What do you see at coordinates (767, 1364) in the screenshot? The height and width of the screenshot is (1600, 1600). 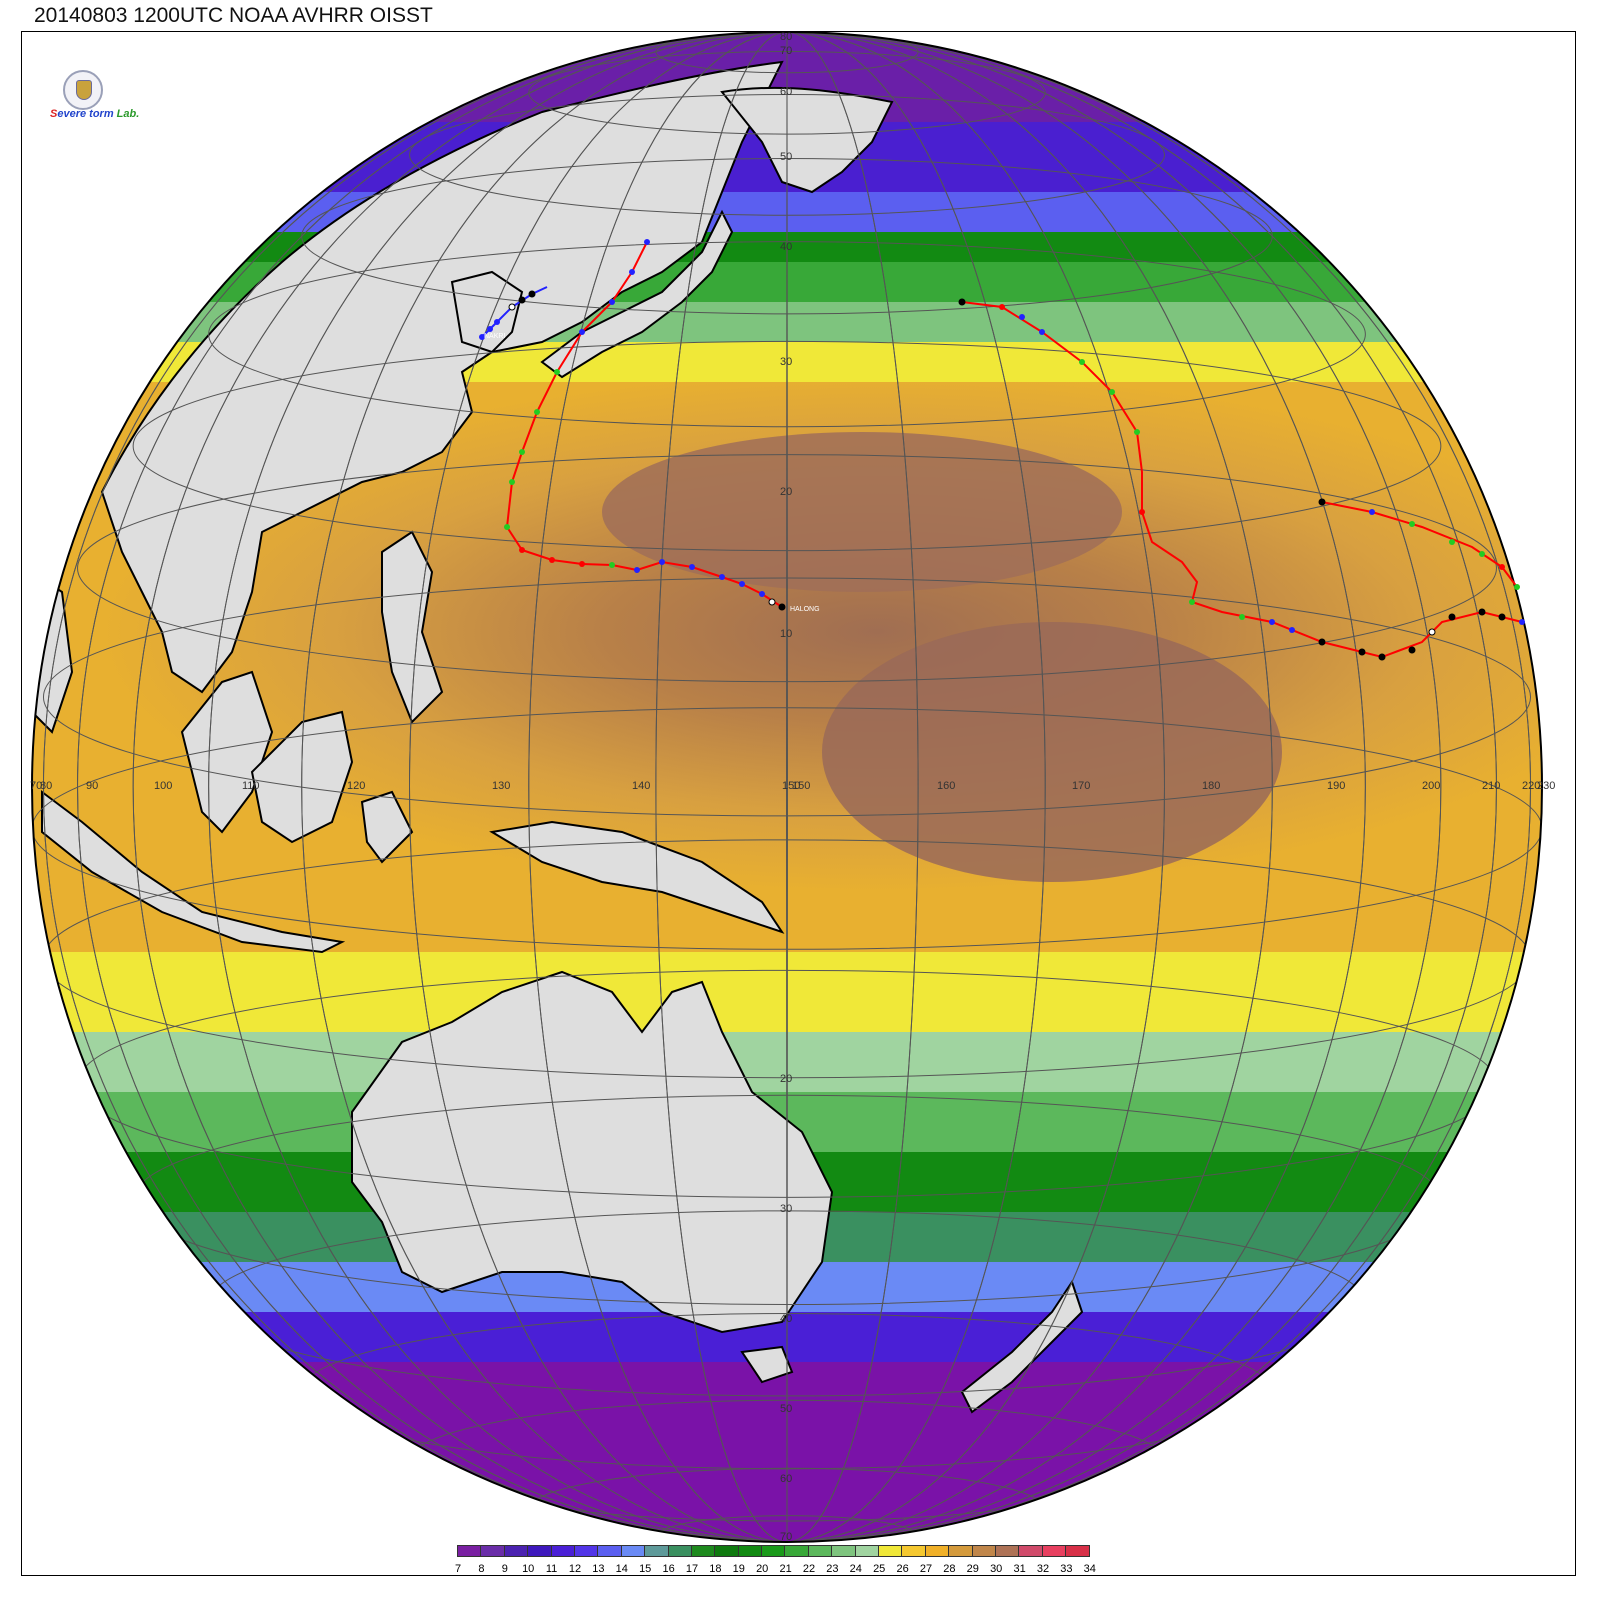 I see `tasmania-island` at bounding box center [767, 1364].